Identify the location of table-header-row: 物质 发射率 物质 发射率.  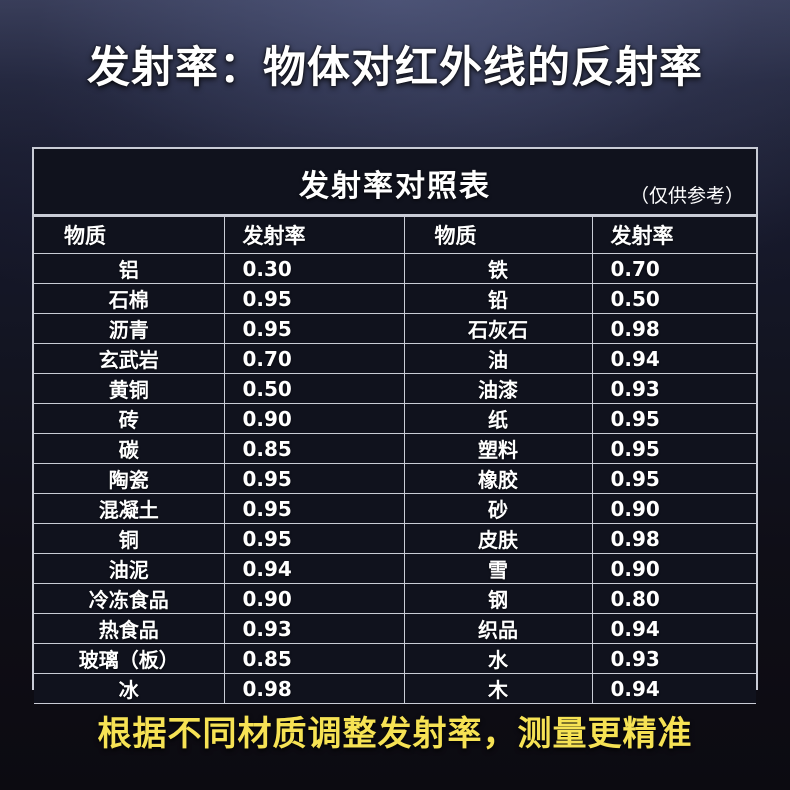
(395, 235).